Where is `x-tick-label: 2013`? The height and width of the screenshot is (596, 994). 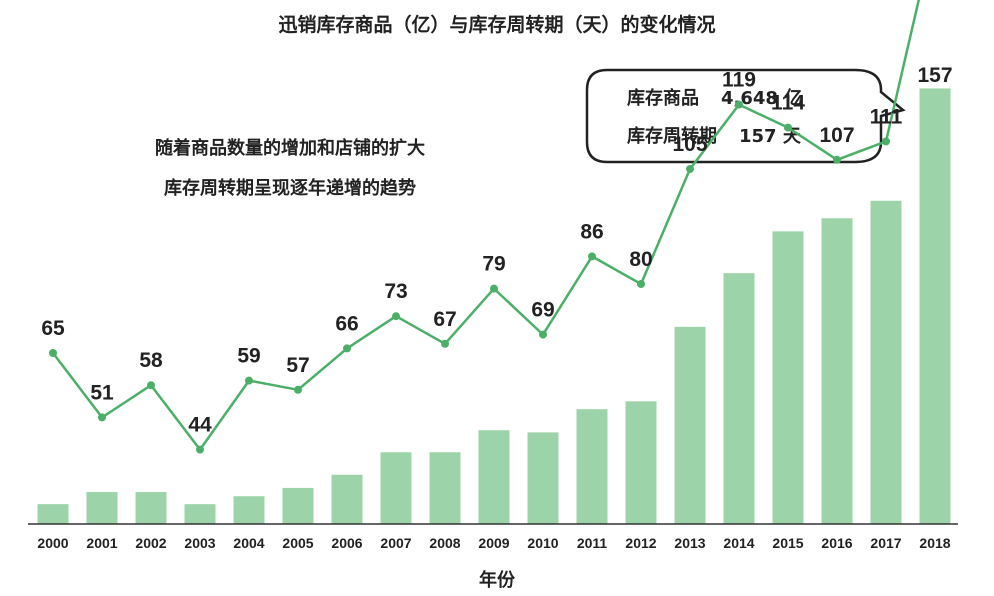
x-tick-label: 2013 is located at coordinates (689, 543).